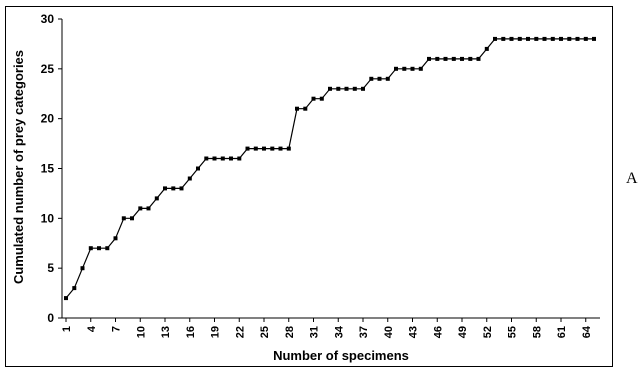 The width and height of the screenshot is (643, 371). What do you see at coordinates (414, 332) in the screenshot?
I see `x-tick-label: 43` at bounding box center [414, 332].